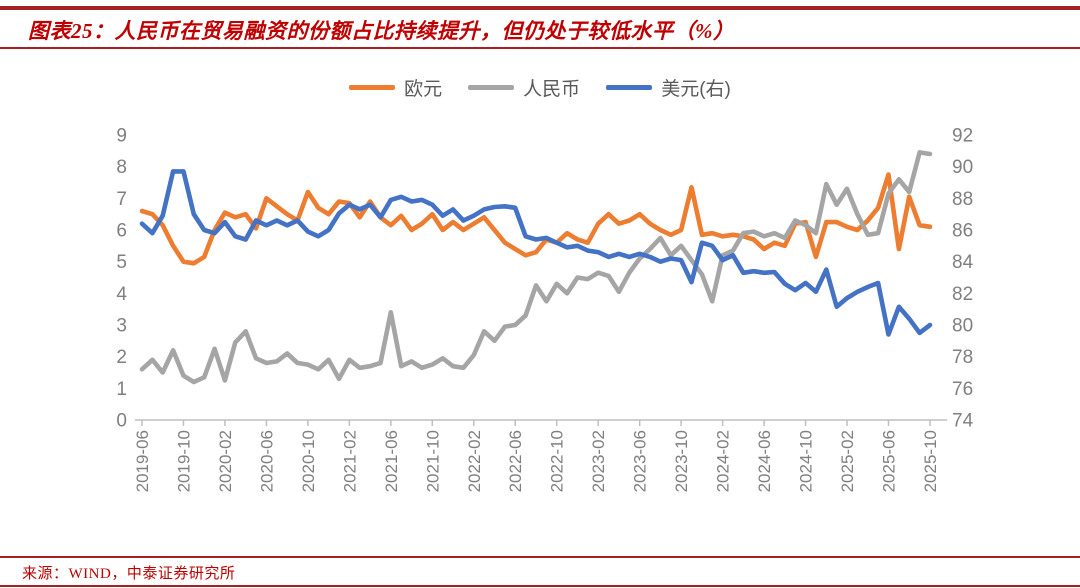 The image size is (1080, 588). Describe the element at coordinates (266, 461) in the screenshot. I see `x-axis-tick-label: 2020-06` at that location.